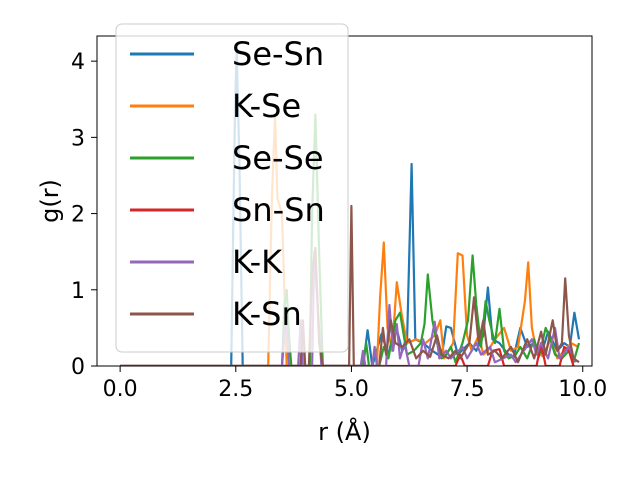  I want to click on legend-label: Se-Sn, so click(278, 54).